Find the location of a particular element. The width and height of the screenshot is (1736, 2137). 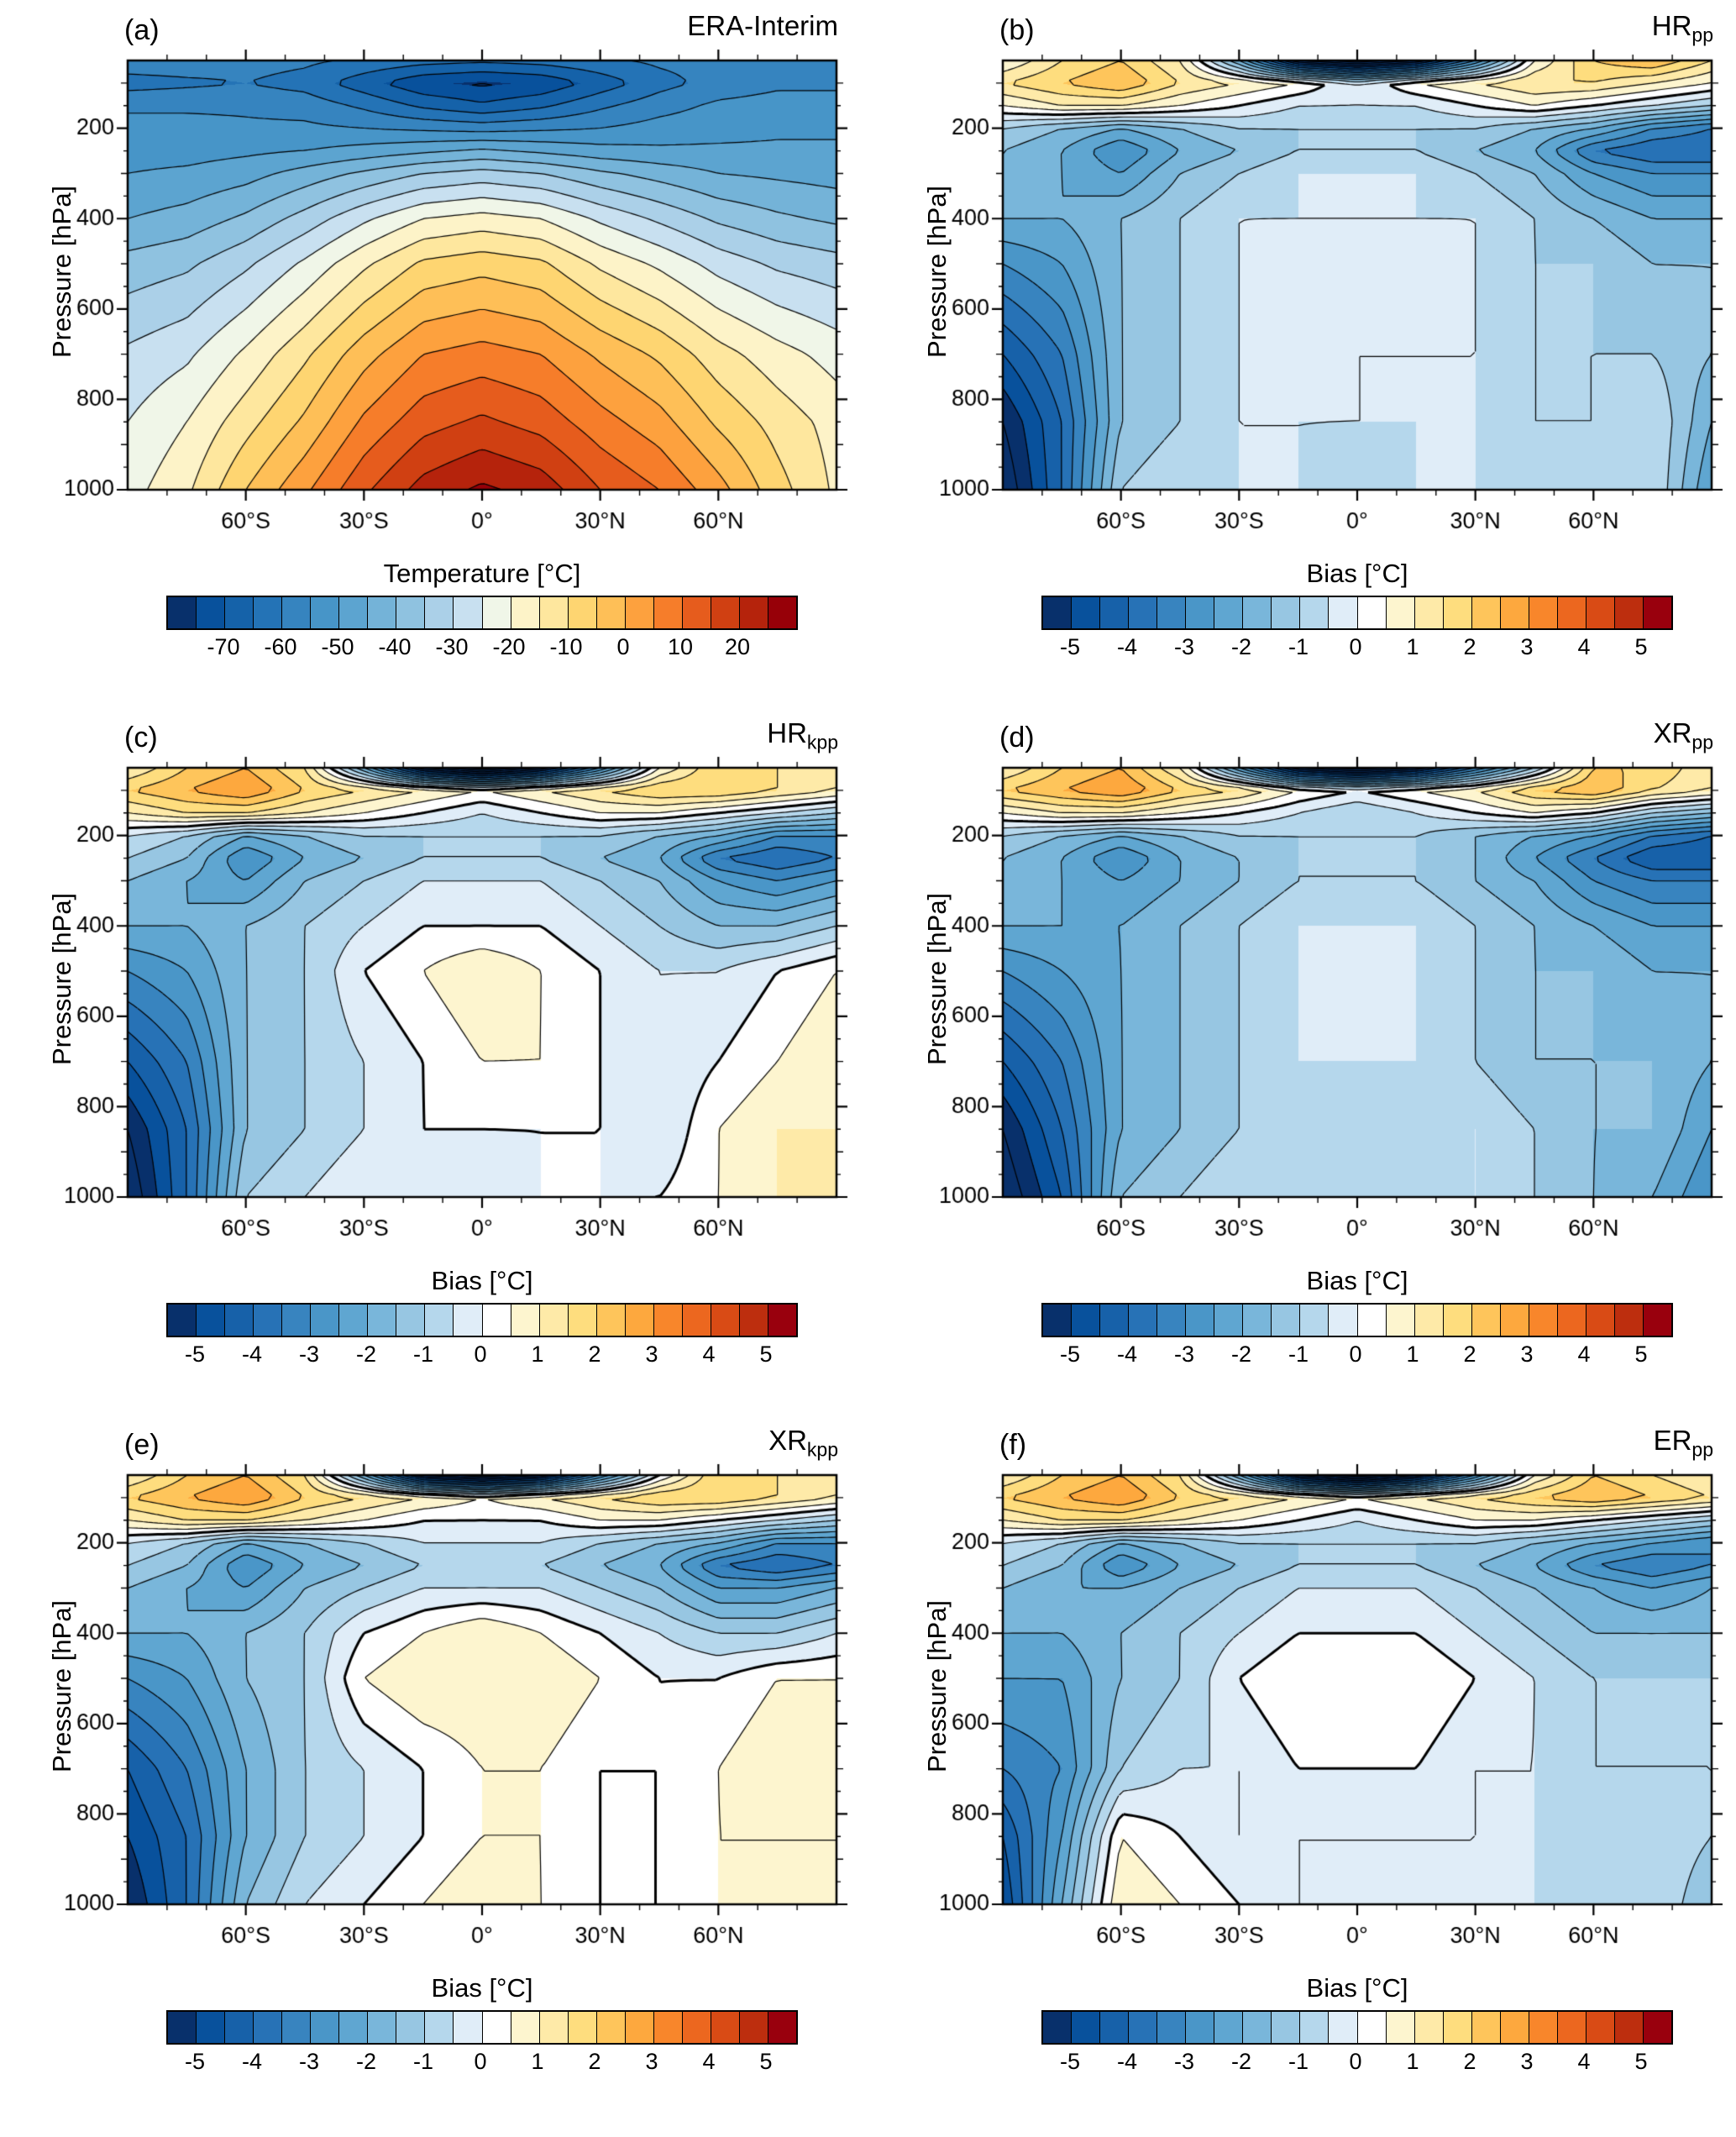

colorbar: Bias [°C] -5 -4 -3 -2 -1 0 1 2 3 4 5 is located at coordinates (1357, 1317).